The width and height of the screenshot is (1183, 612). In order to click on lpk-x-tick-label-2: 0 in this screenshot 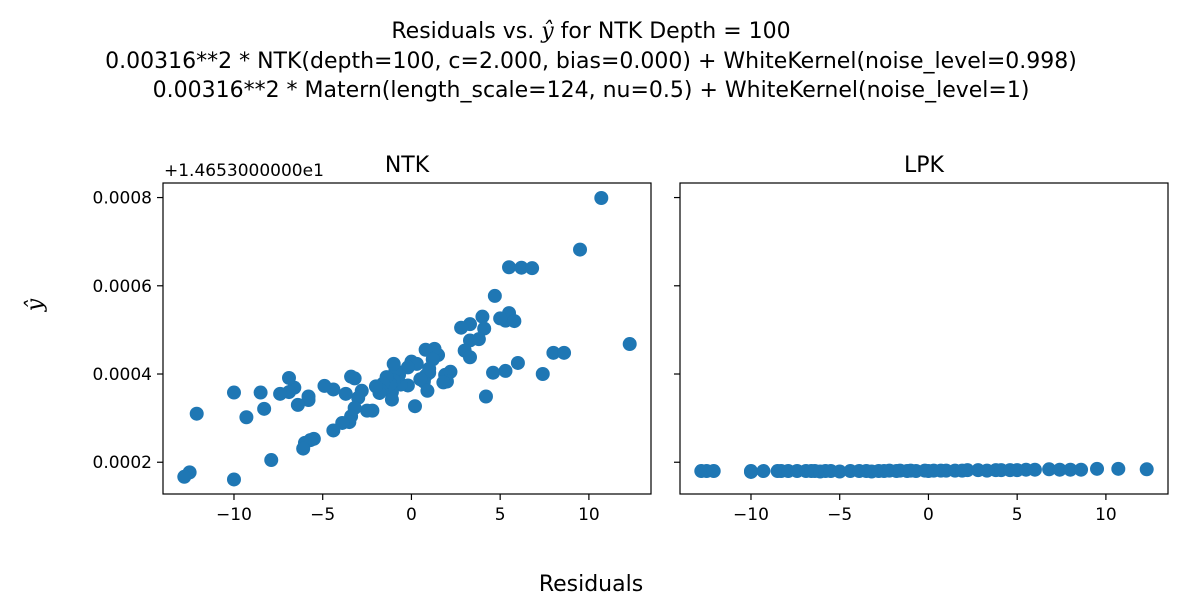, I will do `click(928, 515)`.